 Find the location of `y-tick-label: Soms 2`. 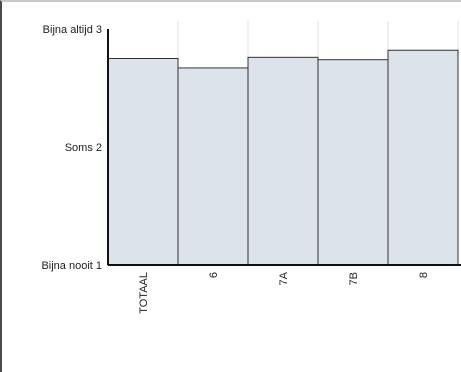

y-tick-label: Soms 2 is located at coordinates (83, 148).